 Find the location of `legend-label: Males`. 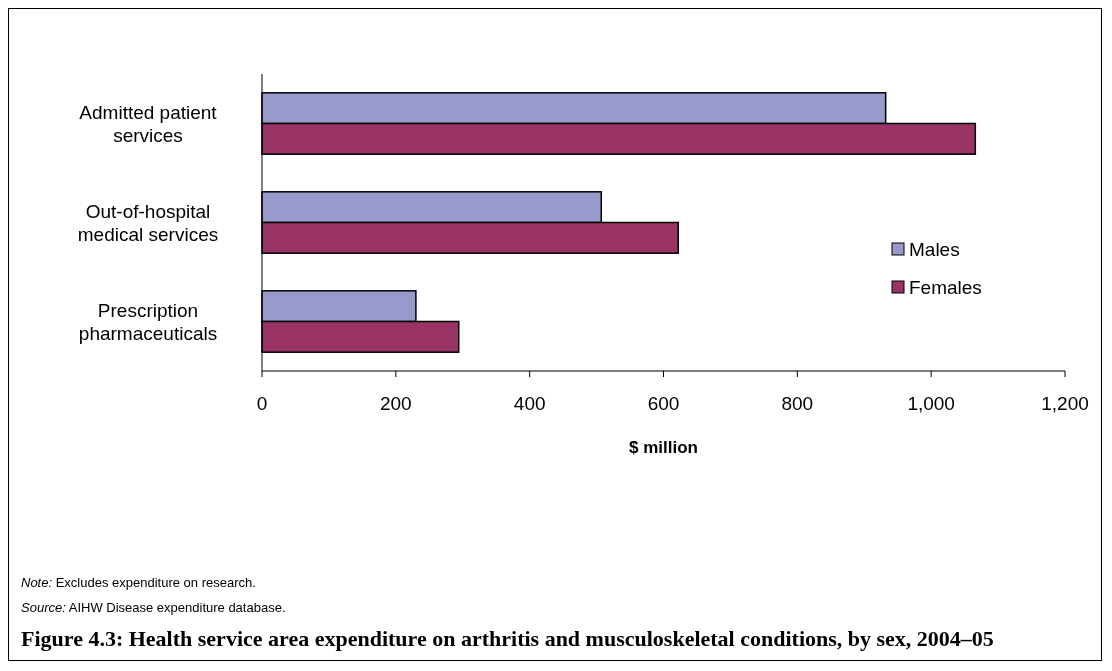

legend-label: Males is located at coordinates (934, 249).